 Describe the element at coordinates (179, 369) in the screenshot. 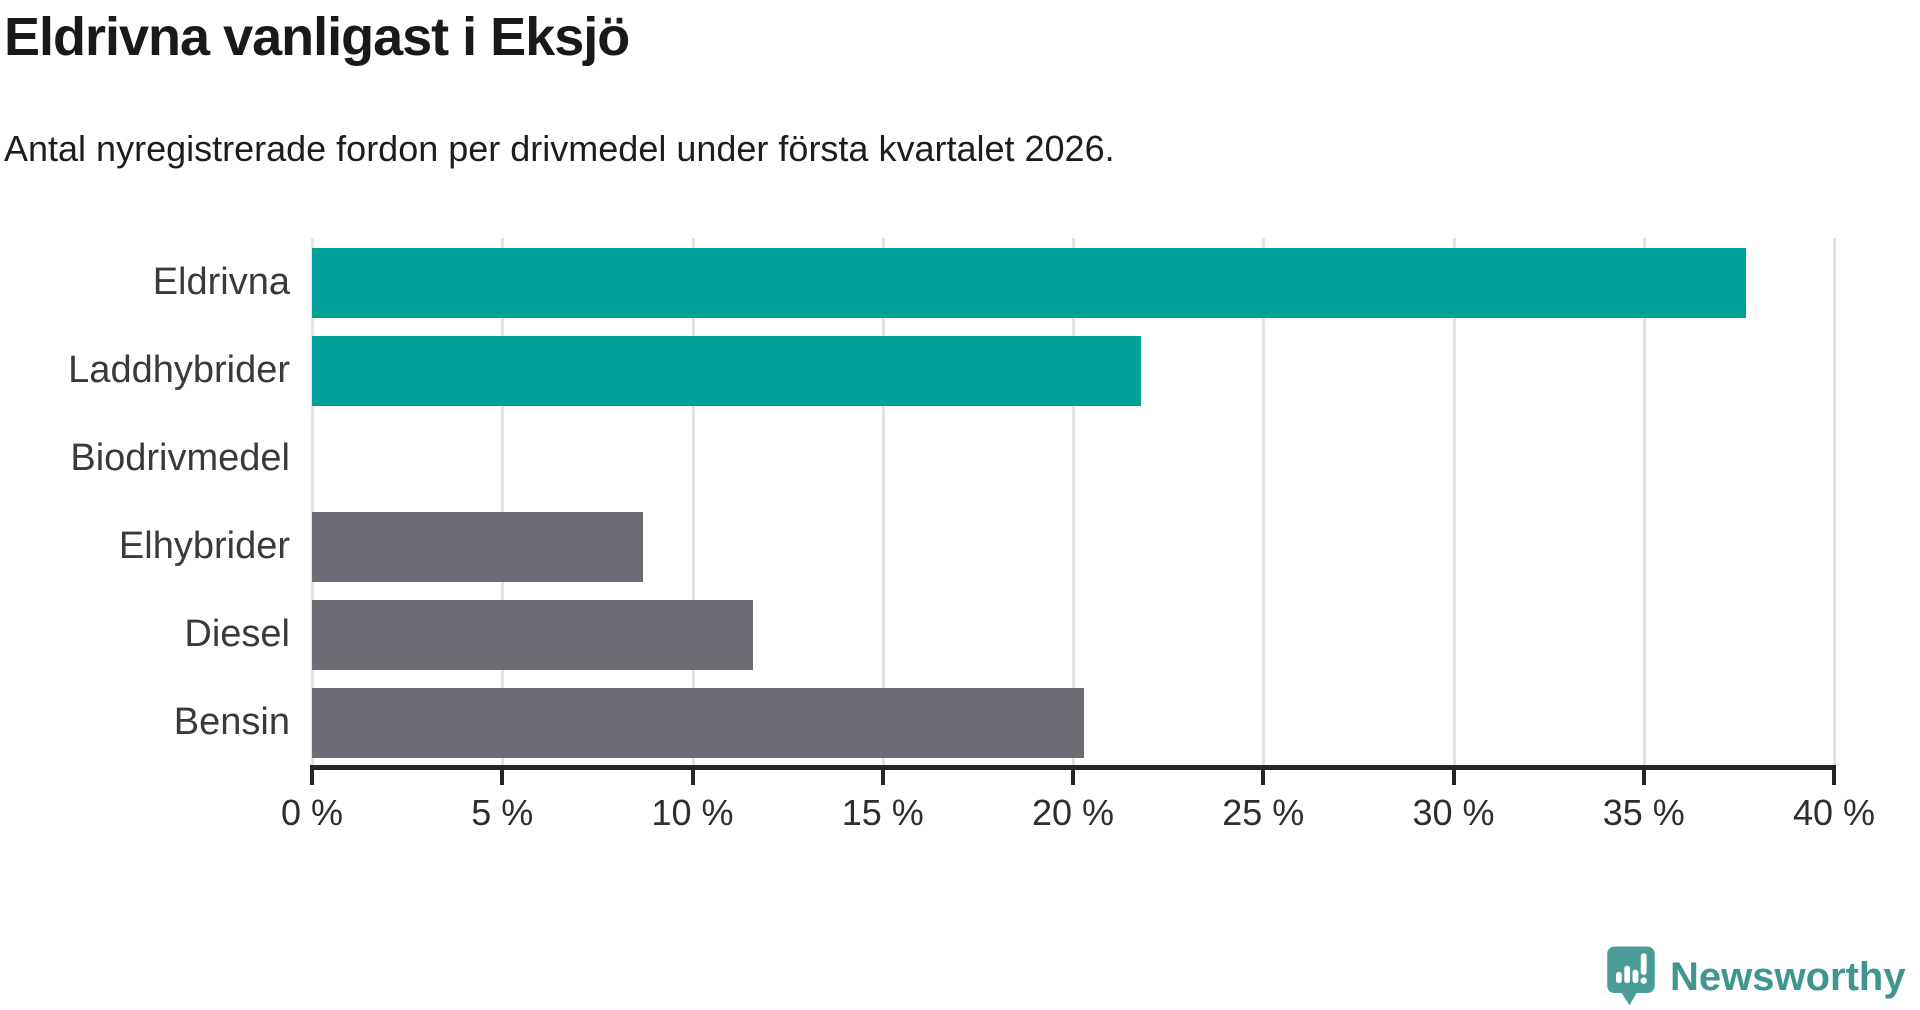

I see `category-label: Laddhybrider` at that location.